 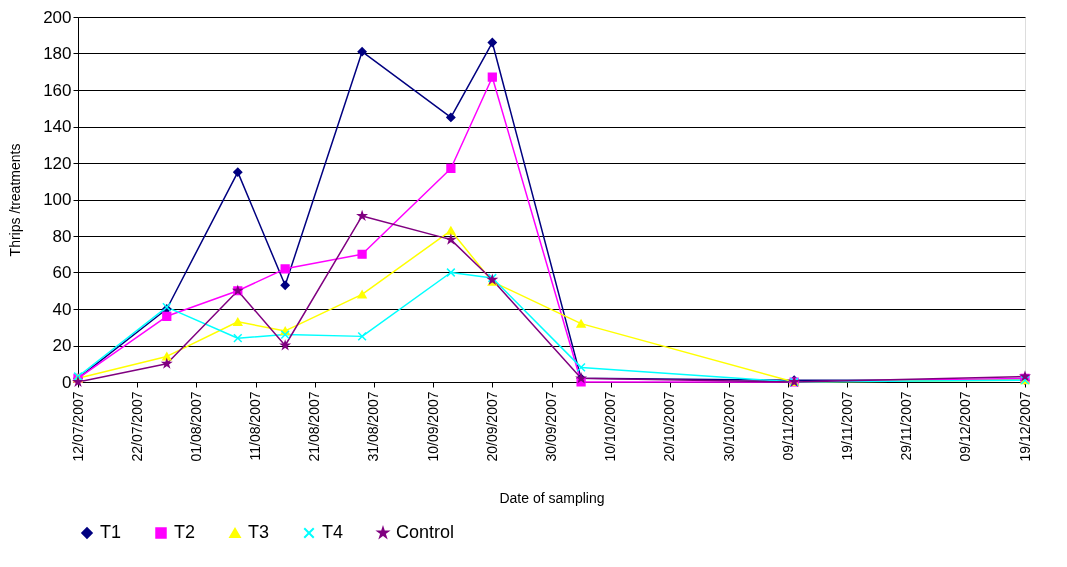 What do you see at coordinates (57, 17) in the screenshot?
I see `y-tick-label: 200` at bounding box center [57, 17].